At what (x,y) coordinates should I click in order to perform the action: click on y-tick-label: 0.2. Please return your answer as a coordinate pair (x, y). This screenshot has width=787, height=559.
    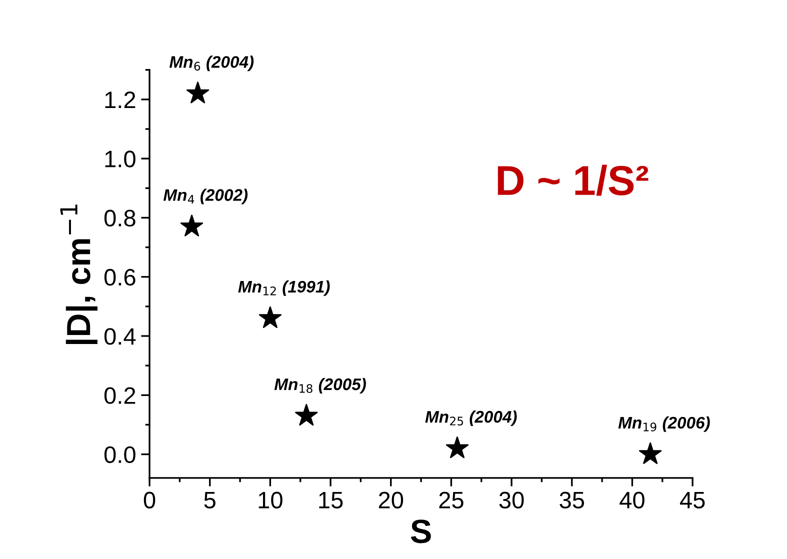
    Looking at the image, I should click on (120, 395).